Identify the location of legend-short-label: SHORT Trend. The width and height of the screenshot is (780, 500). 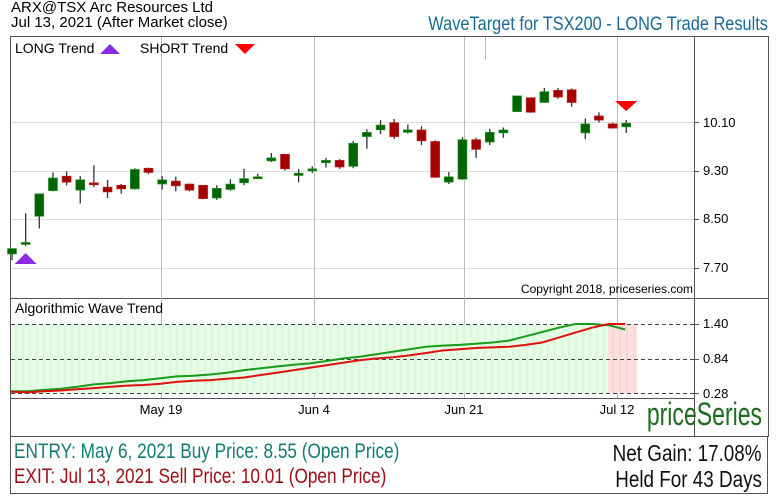
(184, 48).